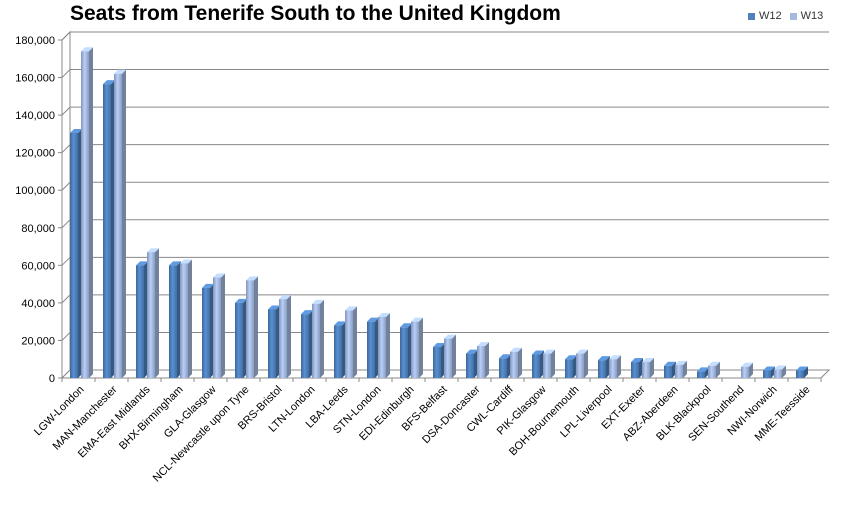  I want to click on y-tick-label: 120,000, so click(35, 154).